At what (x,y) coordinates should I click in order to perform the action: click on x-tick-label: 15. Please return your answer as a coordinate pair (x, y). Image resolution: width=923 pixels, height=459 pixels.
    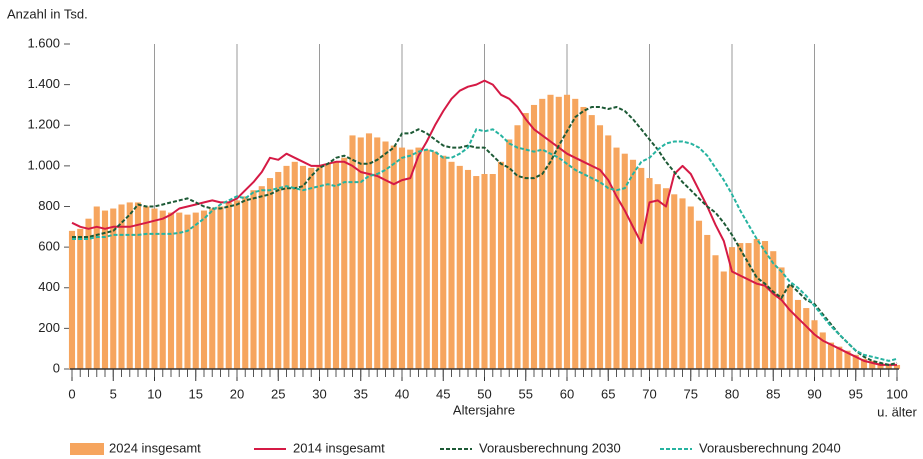
    Looking at the image, I should click on (196, 393).